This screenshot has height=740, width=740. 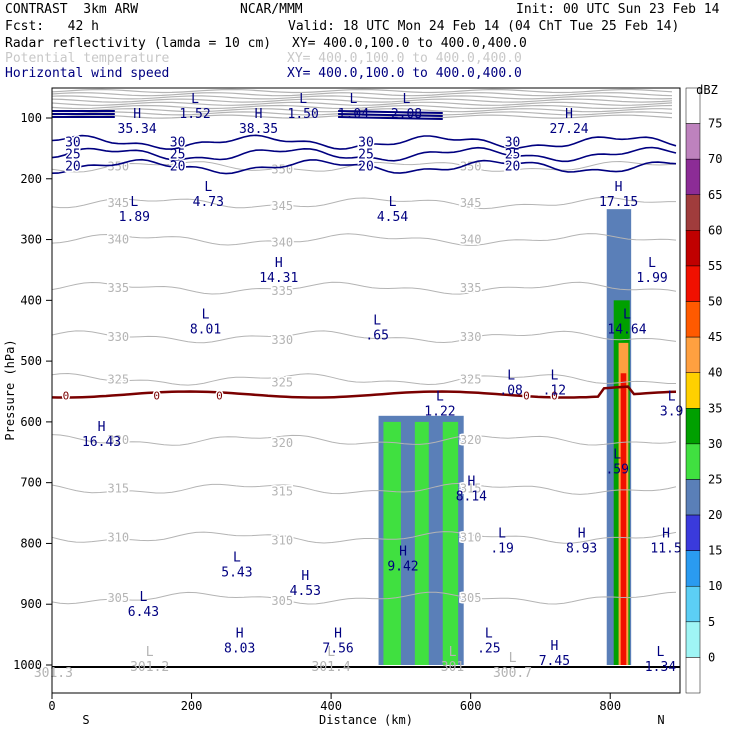 What do you see at coordinates (31, 604) in the screenshot?
I see `y-tick-label: 900` at bounding box center [31, 604].